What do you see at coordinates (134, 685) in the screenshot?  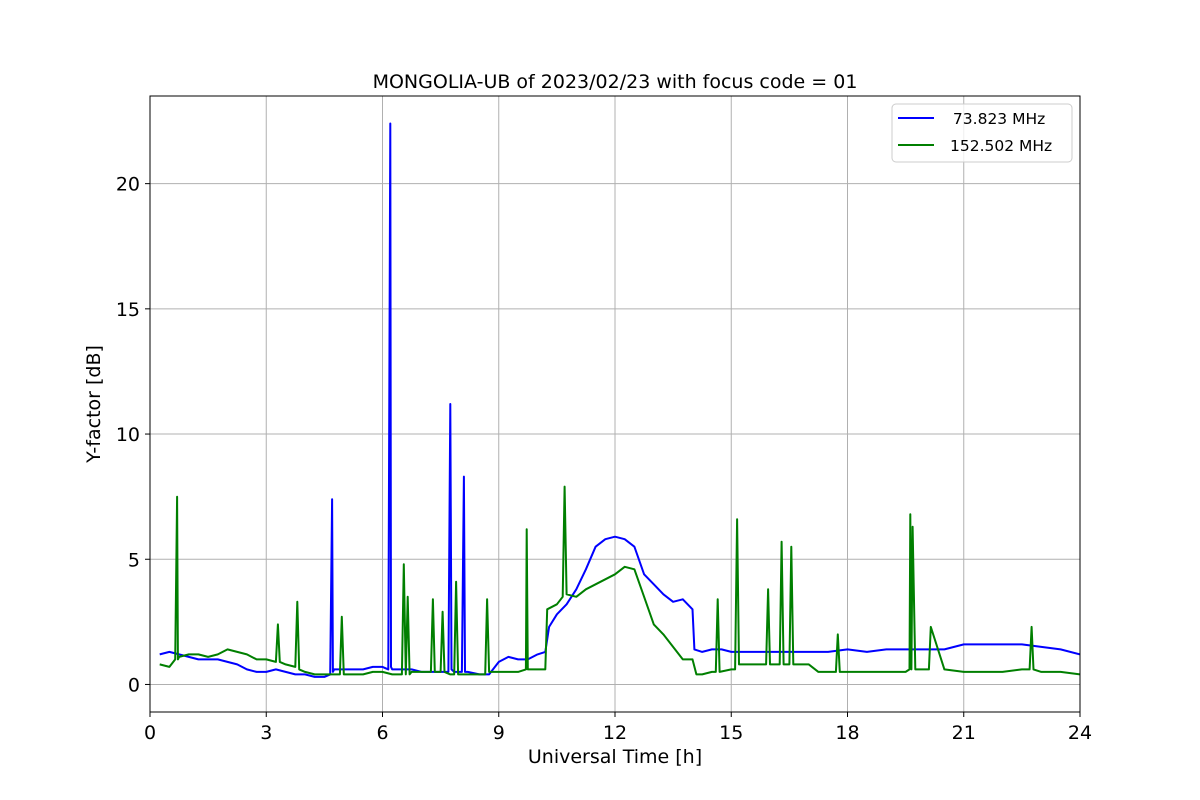 I see `y-tick-label: 0` at bounding box center [134, 685].